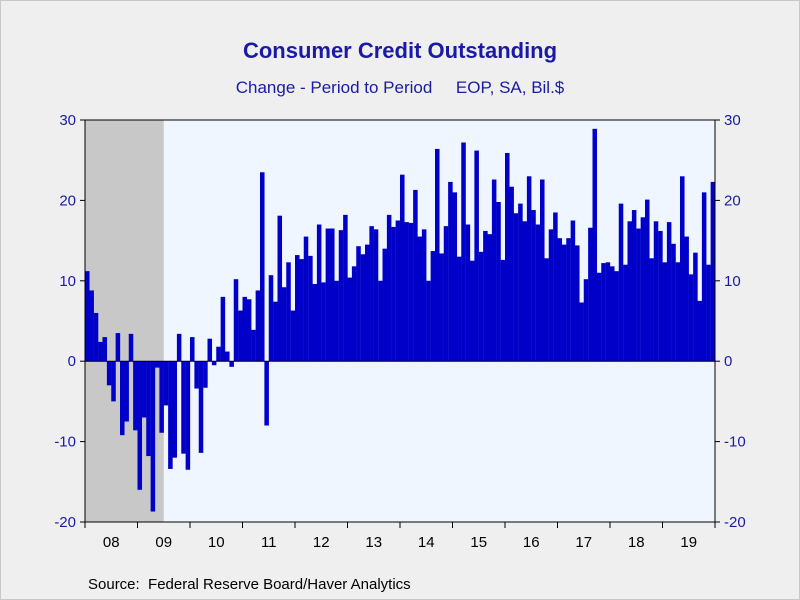 The width and height of the screenshot is (800, 600). I want to click on chart-title: Consumer Credit Outstanding, so click(400, 50).